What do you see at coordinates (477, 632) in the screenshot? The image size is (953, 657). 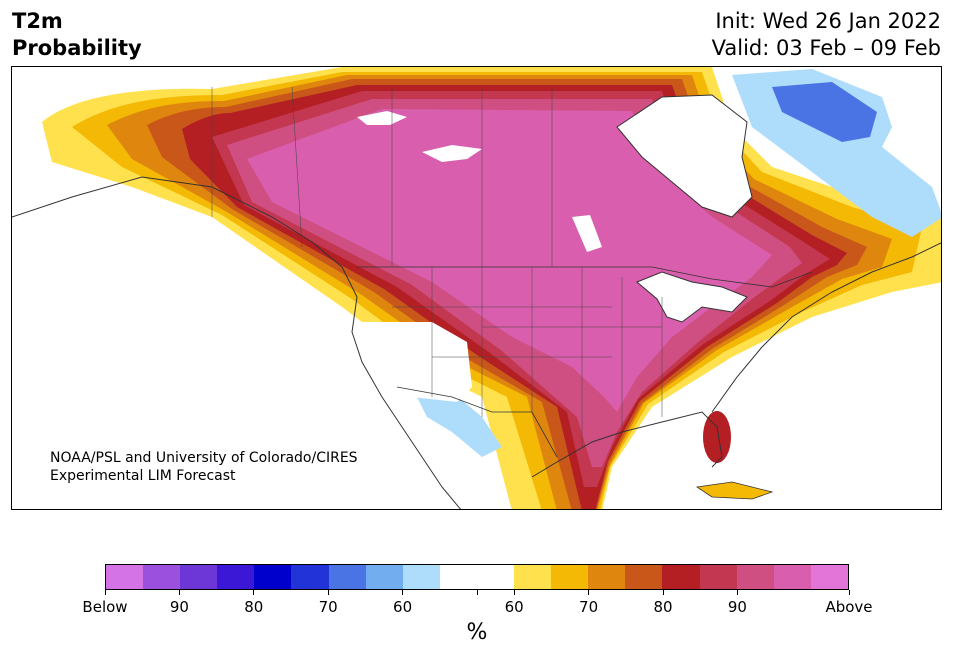 I see `colorbar-unit: %` at bounding box center [477, 632].